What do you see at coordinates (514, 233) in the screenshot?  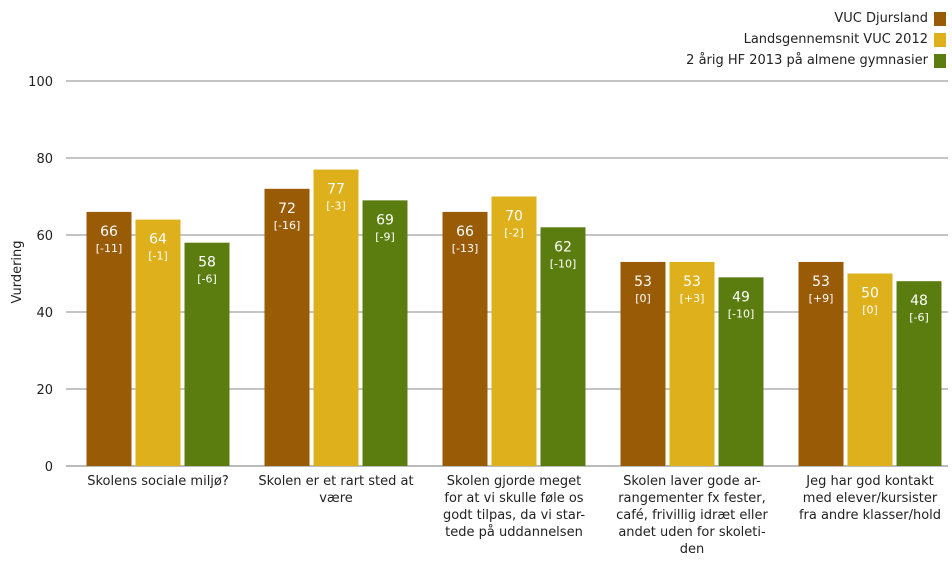 I see `delta-label: [-2]` at bounding box center [514, 233].